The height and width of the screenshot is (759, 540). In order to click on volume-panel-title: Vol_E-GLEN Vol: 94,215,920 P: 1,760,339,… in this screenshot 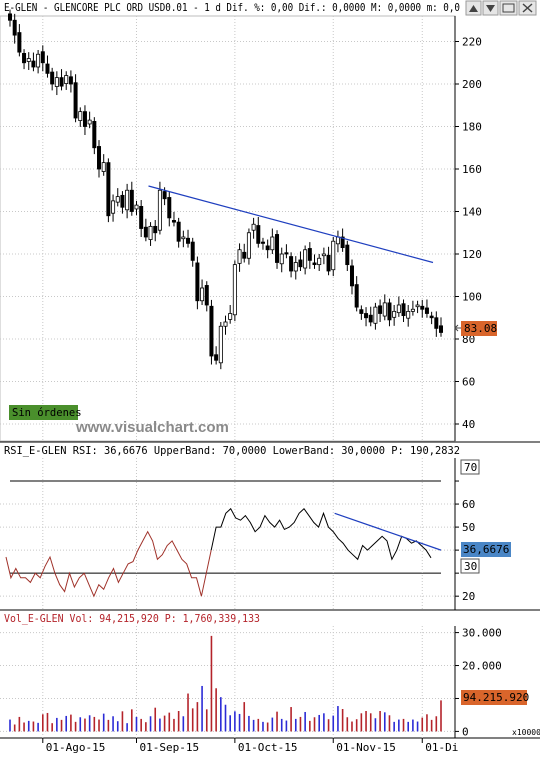, I will do `click(132, 619)`.